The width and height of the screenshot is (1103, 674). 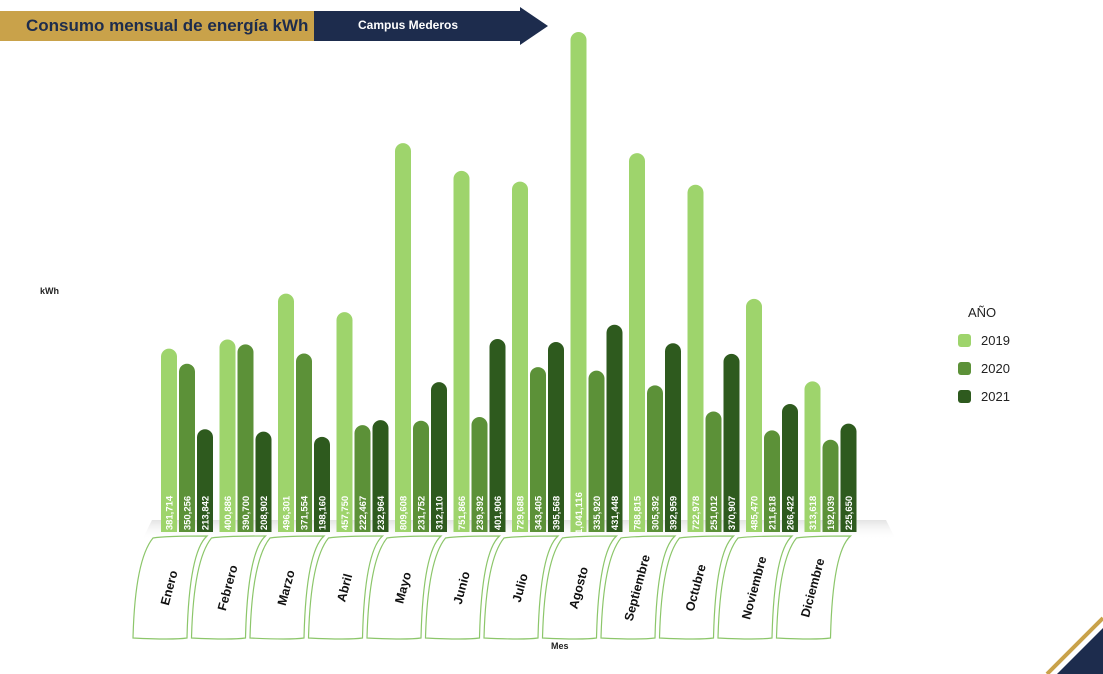 I want to click on bar-octubre-2021, so click(x=731, y=442).